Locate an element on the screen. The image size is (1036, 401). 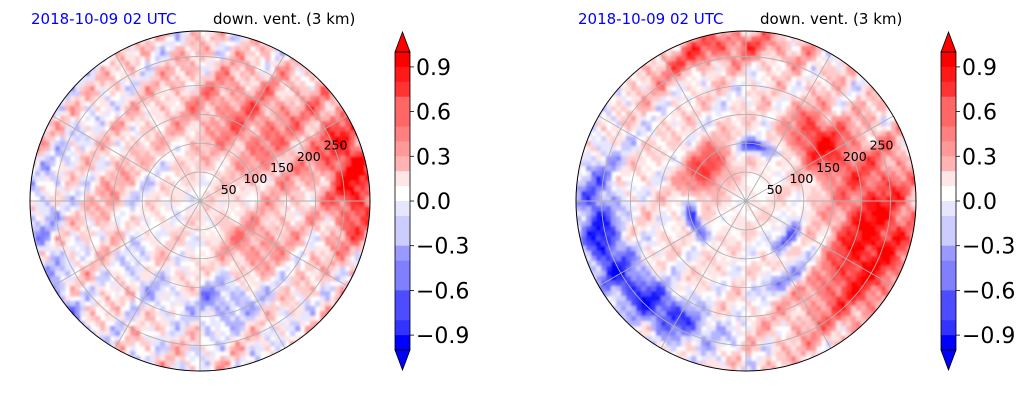
colorbar-extend-max is located at coordinates (402, 41).